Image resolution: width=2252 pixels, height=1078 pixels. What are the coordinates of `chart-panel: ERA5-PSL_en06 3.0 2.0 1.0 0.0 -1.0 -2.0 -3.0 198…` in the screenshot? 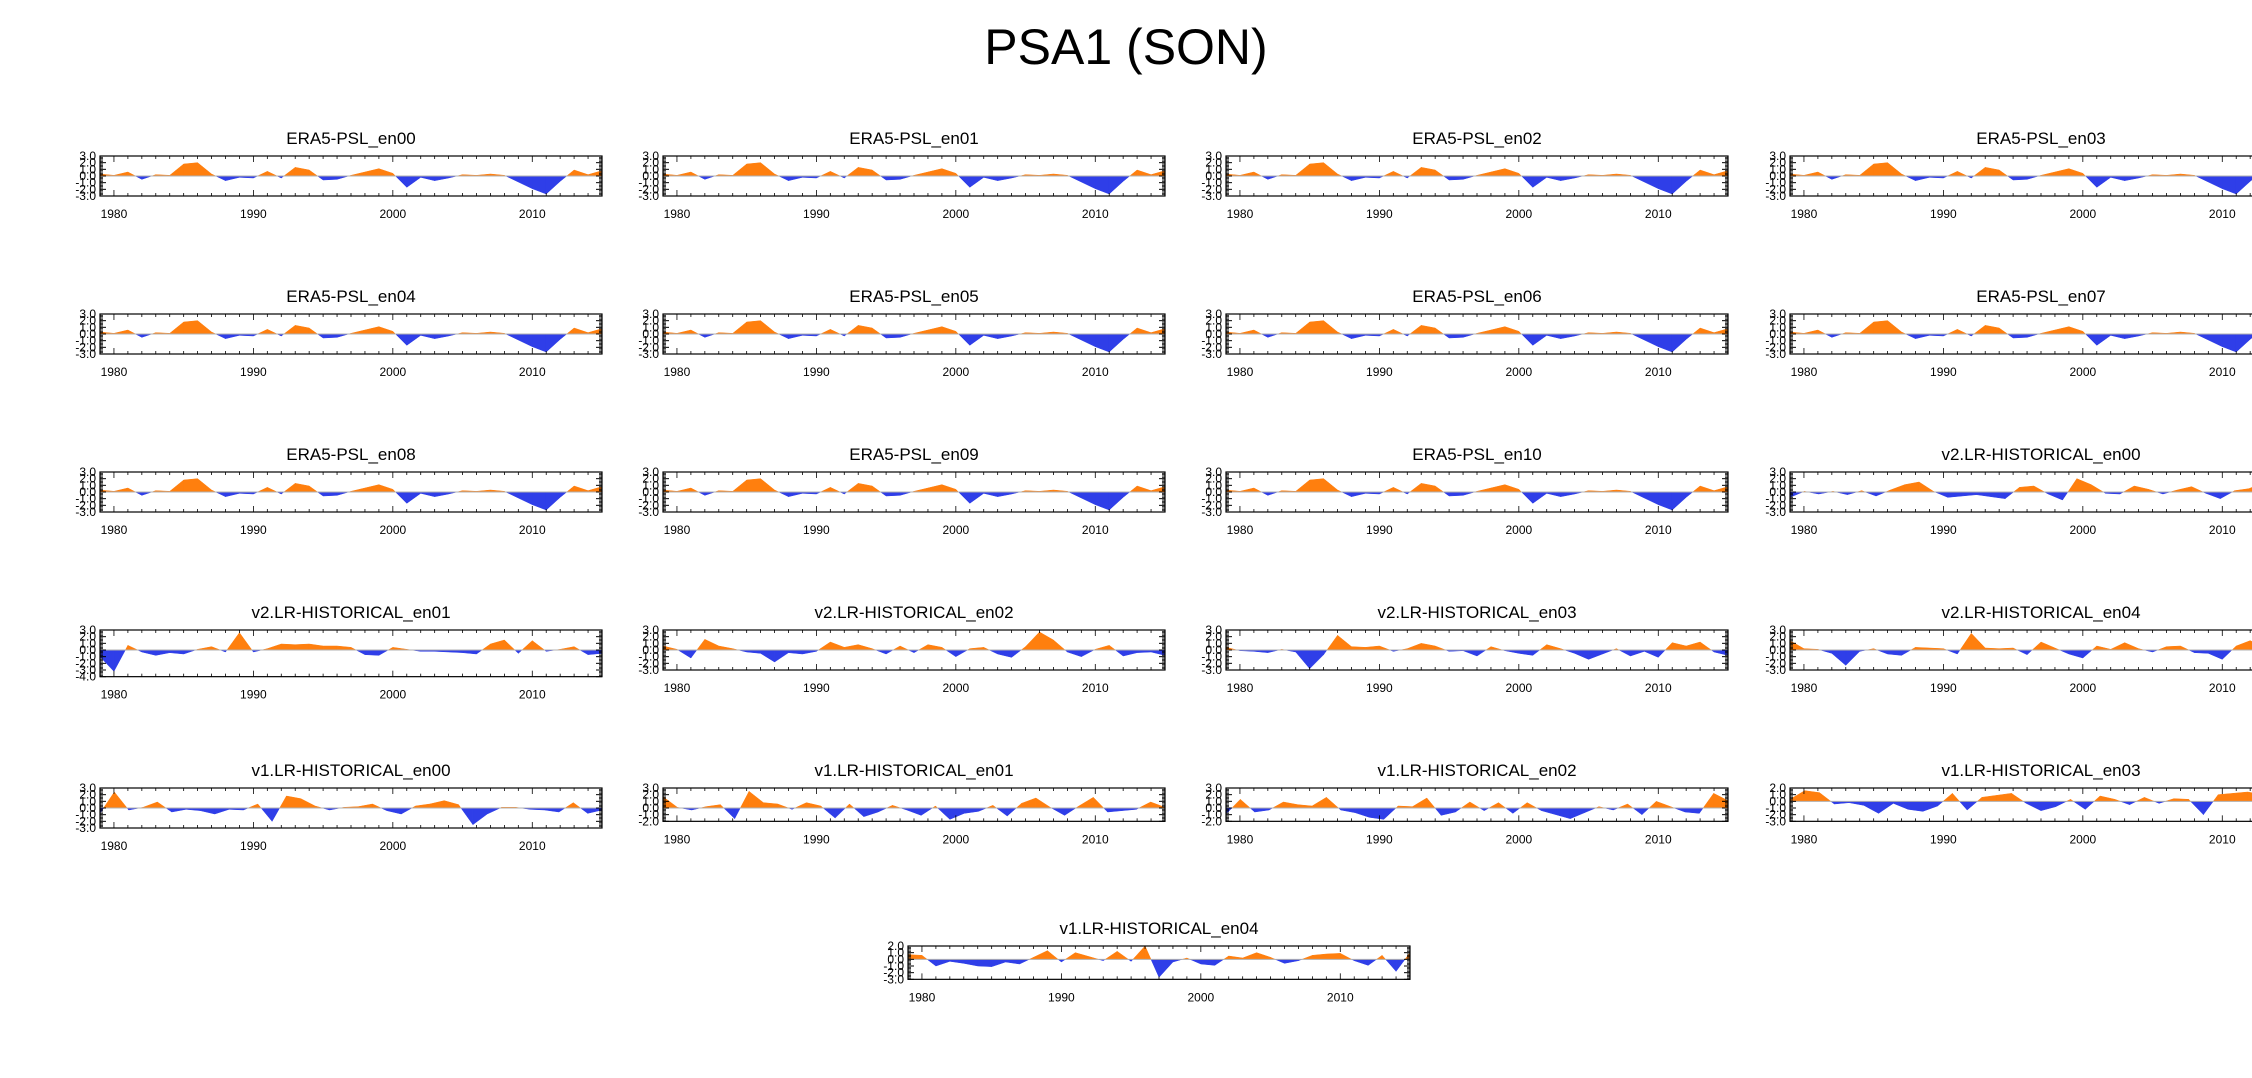 It's located at (1466, 351).